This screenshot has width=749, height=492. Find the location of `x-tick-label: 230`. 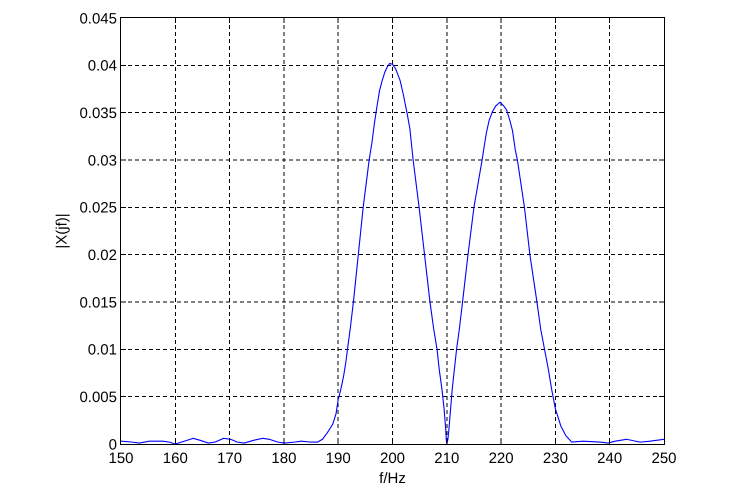

x-tick-label: 230 is located at coordinates (555, 458).